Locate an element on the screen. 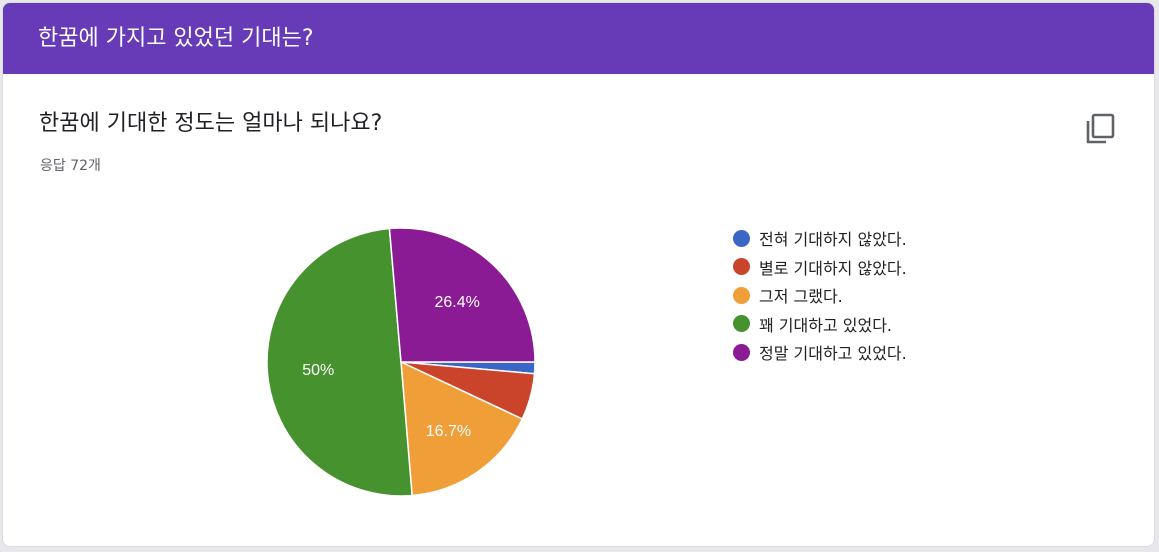 The image size is (1159, 552). legend-item-very: 정말 기대하고 있었다. is located at coordinates (820, 352).